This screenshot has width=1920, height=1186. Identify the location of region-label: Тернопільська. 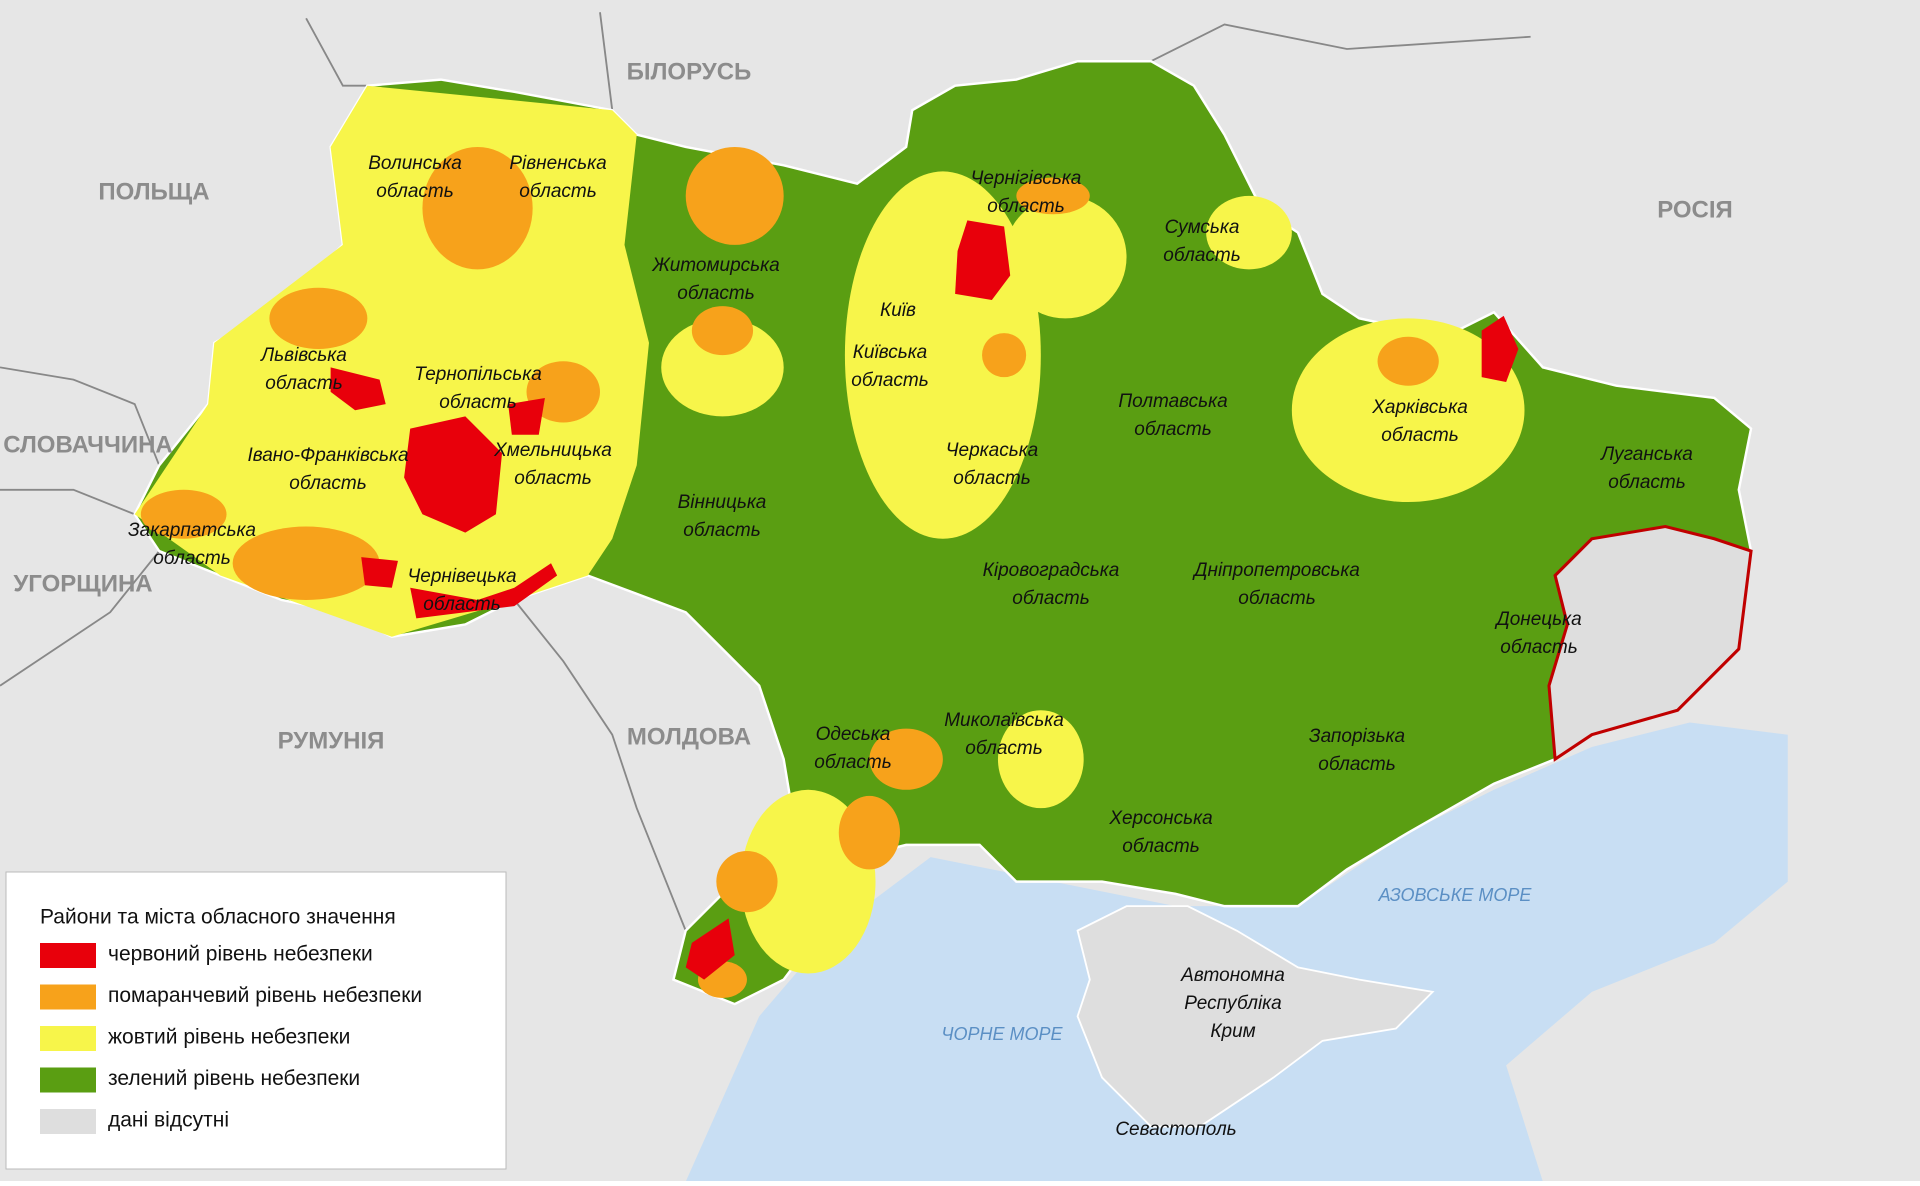
(478, 374).